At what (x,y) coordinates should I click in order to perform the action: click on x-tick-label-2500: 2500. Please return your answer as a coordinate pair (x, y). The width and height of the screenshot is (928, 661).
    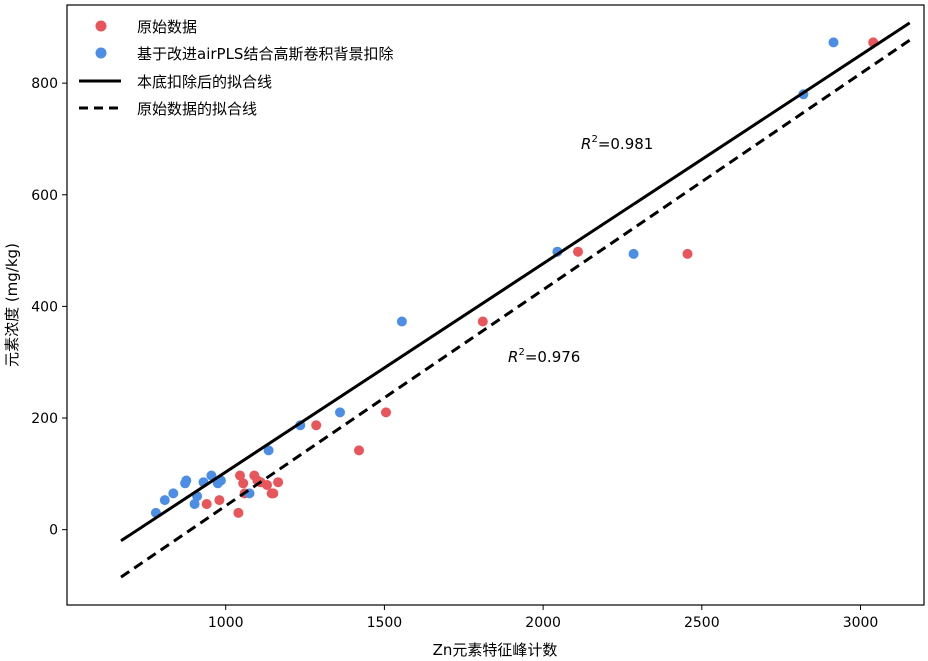
    Looking at the image, I should click on (702, 623).